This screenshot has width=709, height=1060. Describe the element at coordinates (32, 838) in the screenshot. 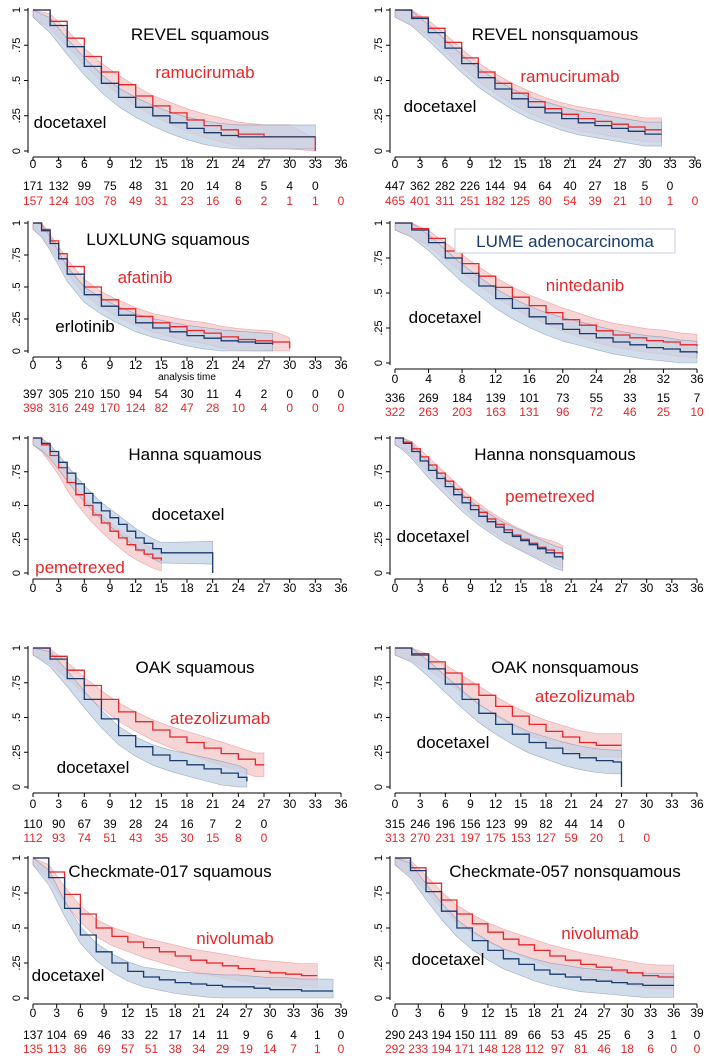

I see `at-risk-count: 112` at that location.